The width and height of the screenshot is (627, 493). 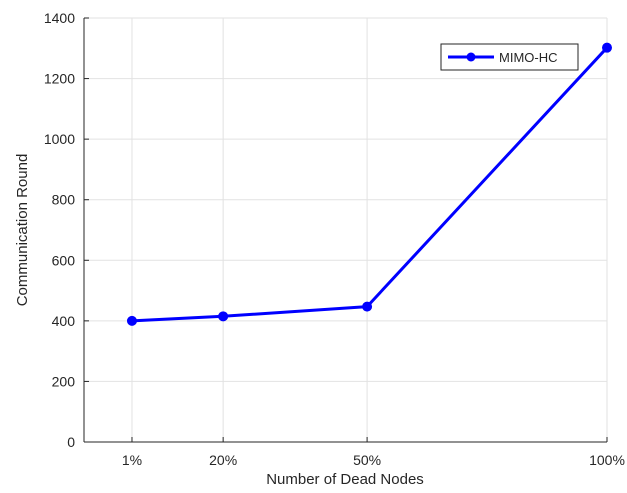 I want to click on y-tick-label: 1200, so click(x=59, y=79).